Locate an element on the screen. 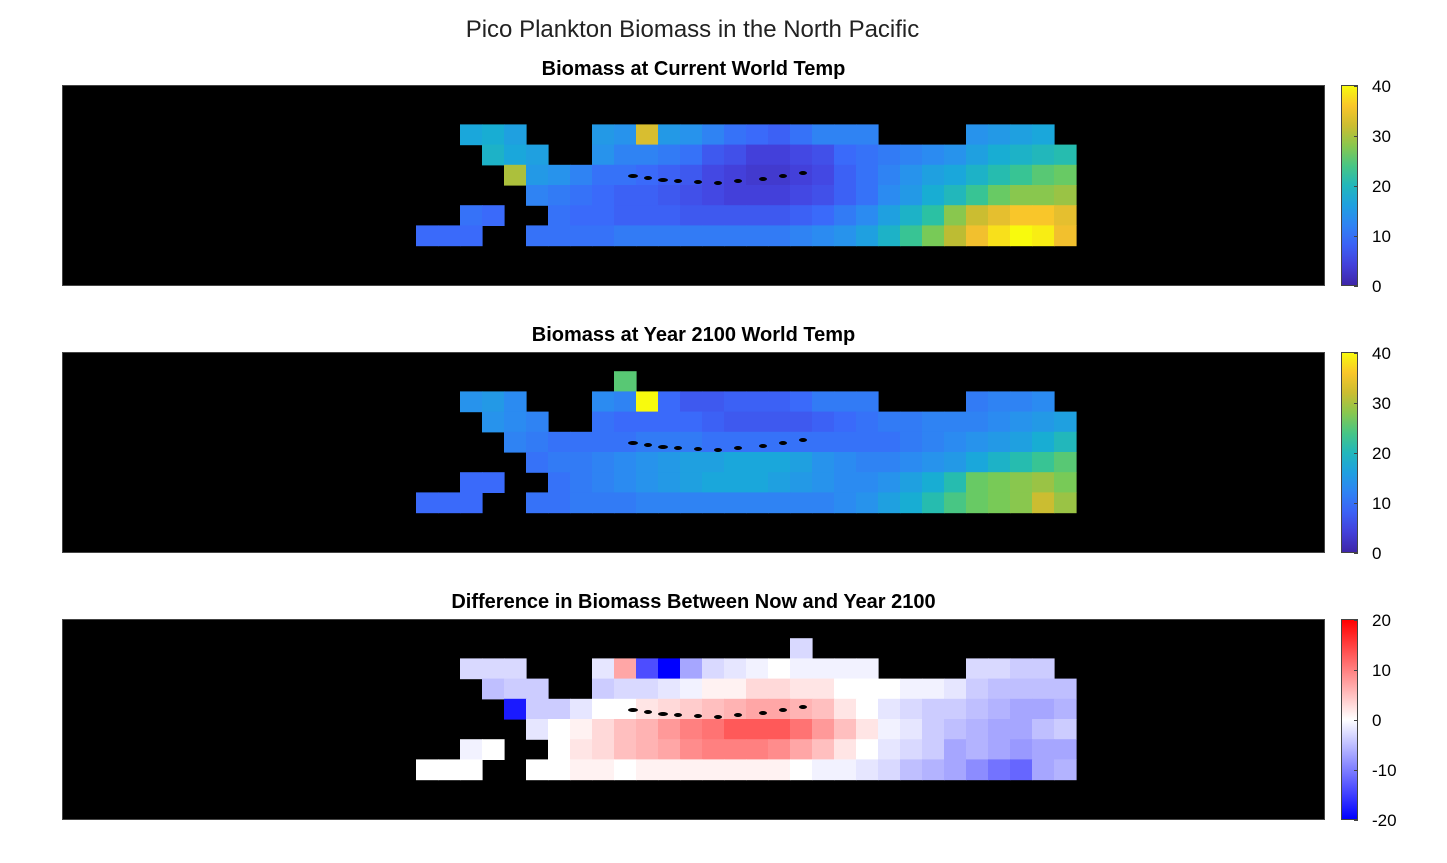 This screenshot has height=863, width=1447. colorbar-tick-label: 0 is located at coordinates (1377, 286).